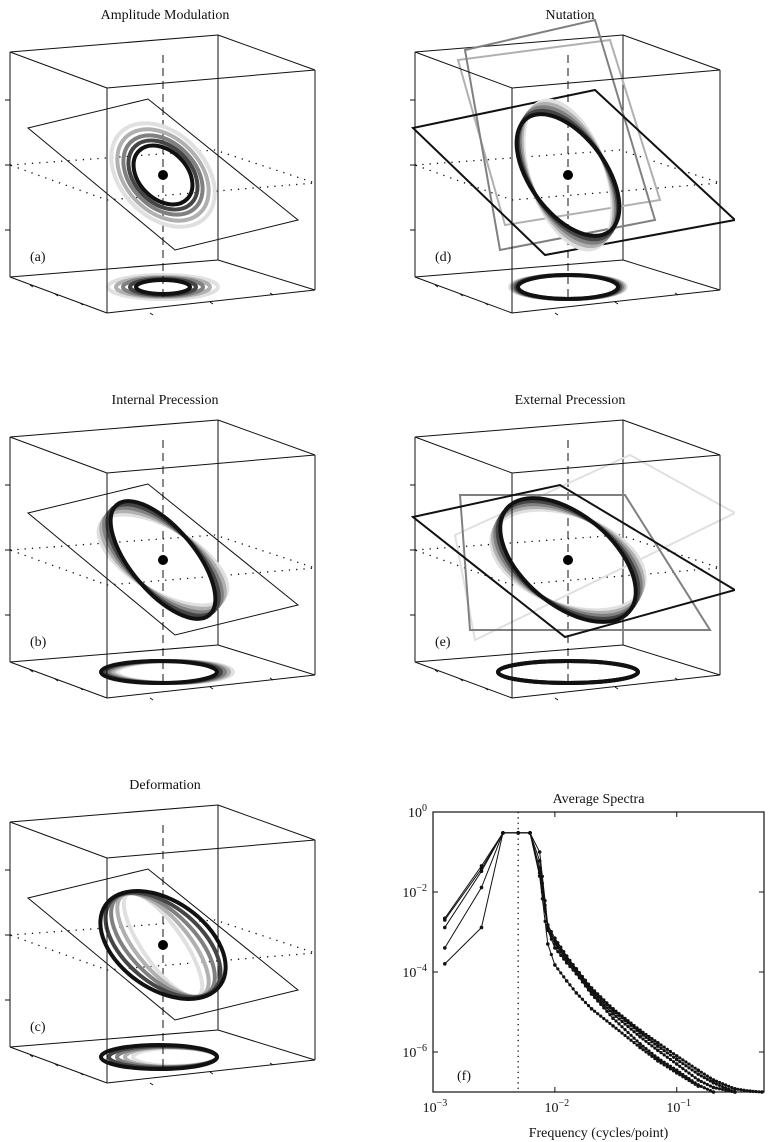 Image resolution: width=775 pixels, height=1142 pixels. I want to click on panel-label: (a), so click(38, 257).